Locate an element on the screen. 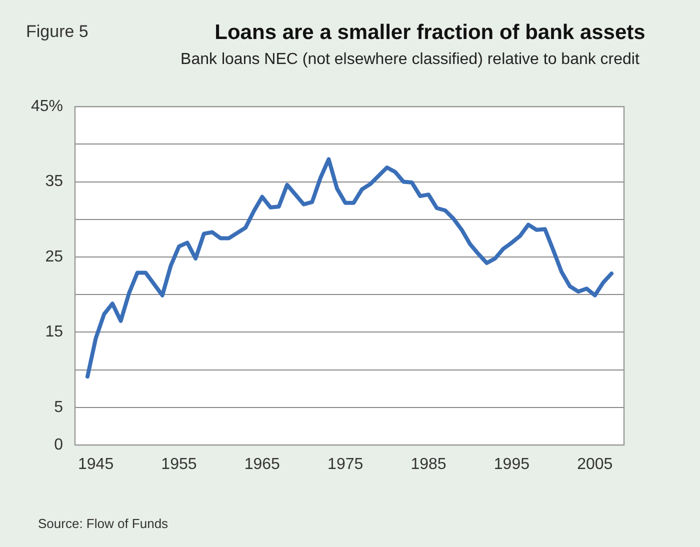  y-tick-label: 15 is located at coordinates (54, 332).